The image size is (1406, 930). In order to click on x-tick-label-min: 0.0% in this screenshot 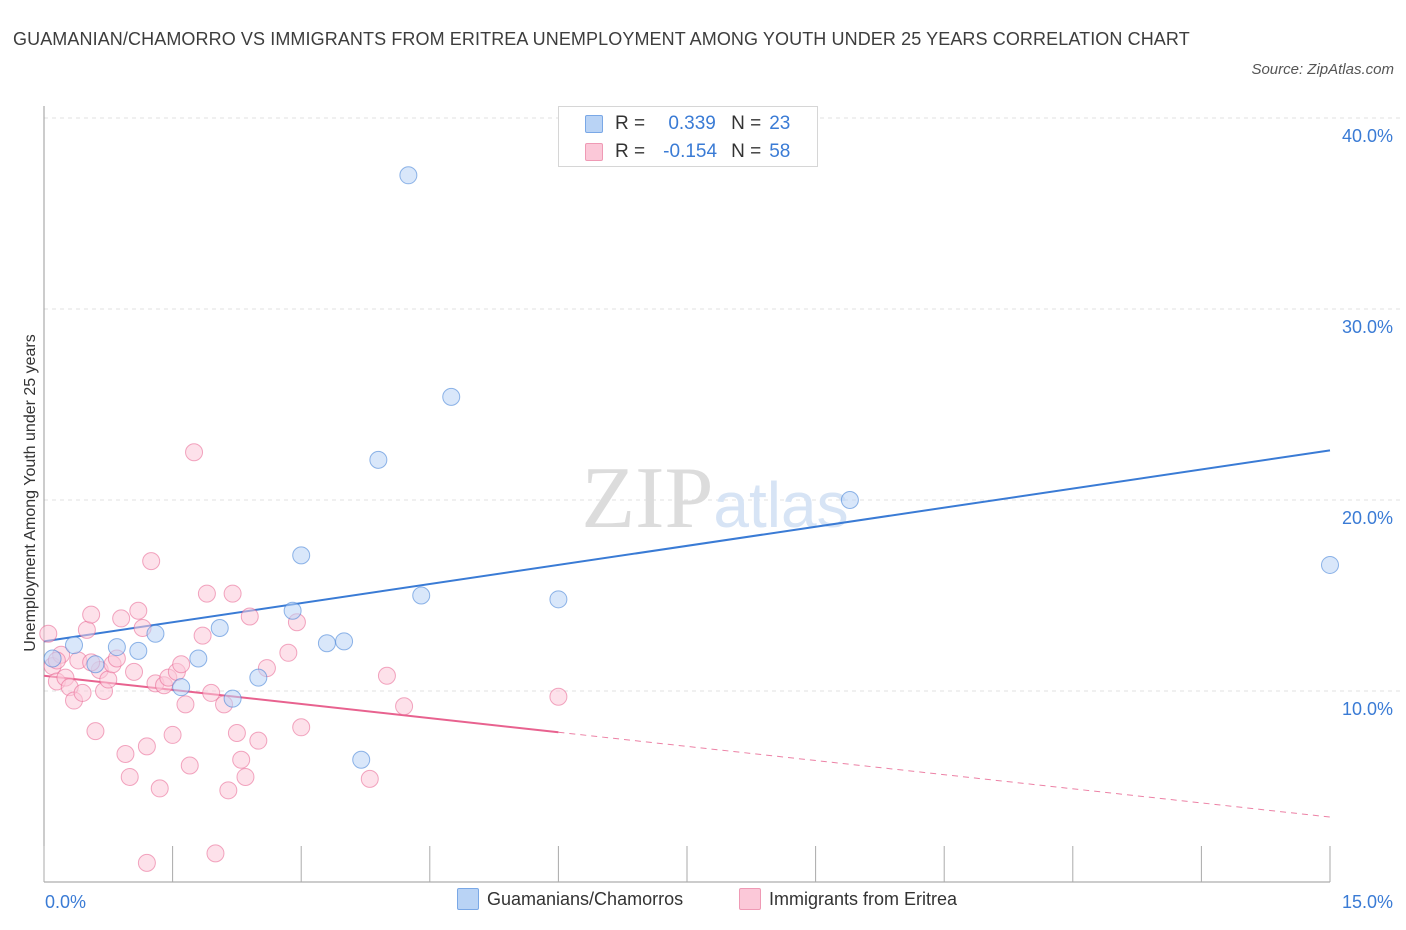, I will do `click(65, 902)`.